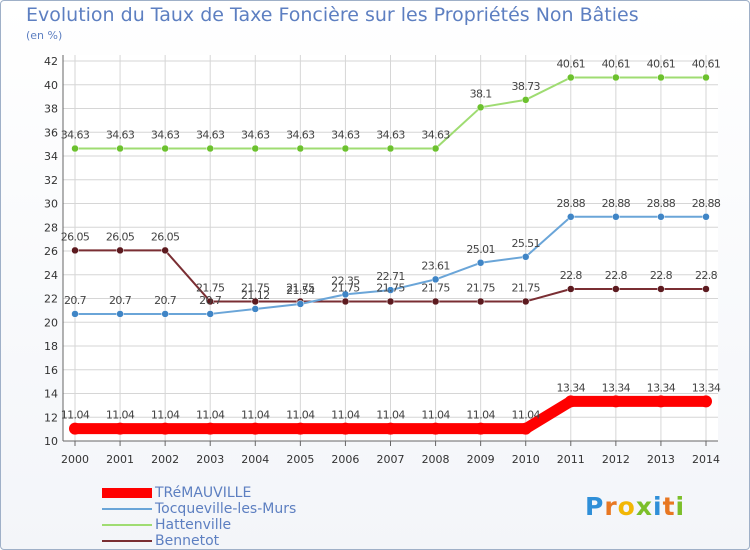 The image size is (750, 550). I want to click on x-tick-label: 2014, so click(706, 459).